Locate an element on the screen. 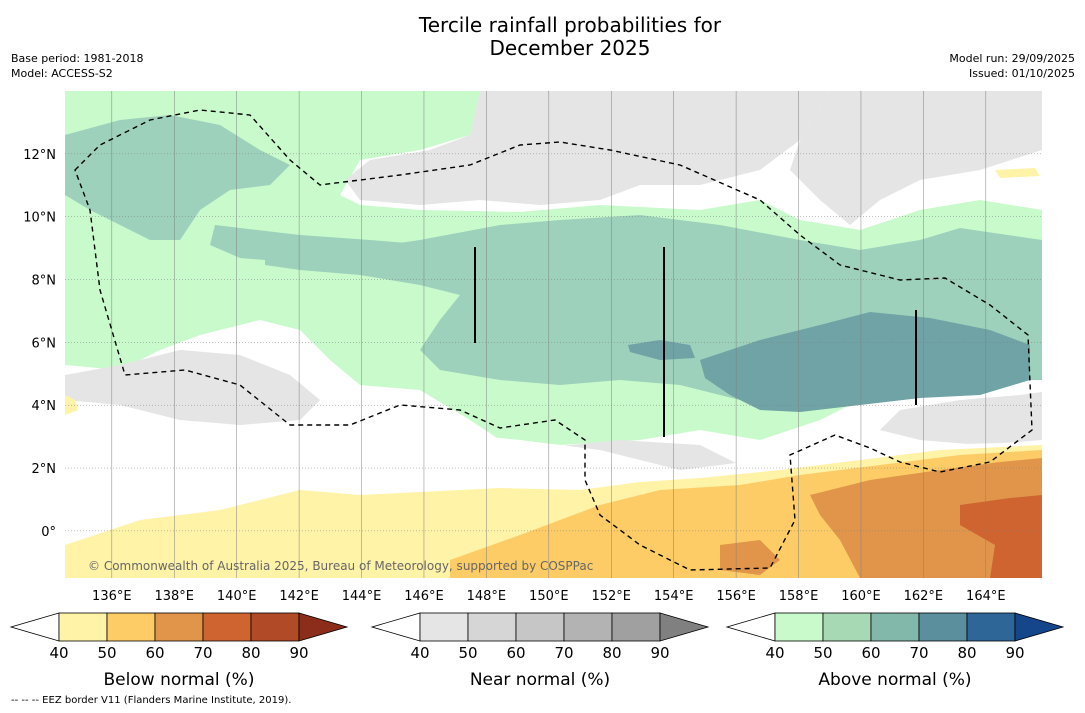 The width and height of the screenshot is (1085, 713). title-line-1: Tercile rainfall probabilities for is located at coordinates (570, 25).